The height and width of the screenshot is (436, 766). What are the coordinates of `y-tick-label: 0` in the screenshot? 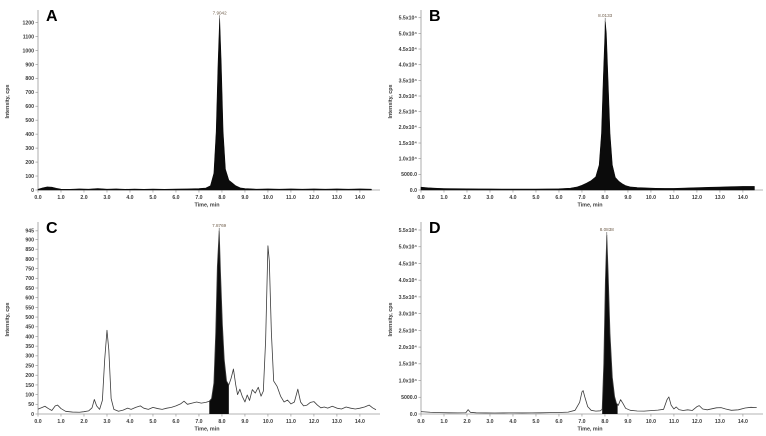 It's located at (32, 415).